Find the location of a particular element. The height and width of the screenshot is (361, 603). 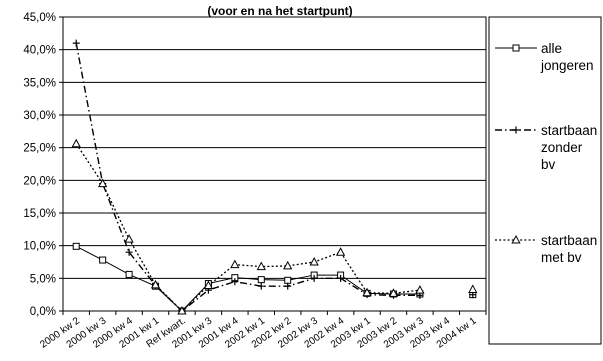

y-tick-label: 35,0% is located at coordinates (39, 83).